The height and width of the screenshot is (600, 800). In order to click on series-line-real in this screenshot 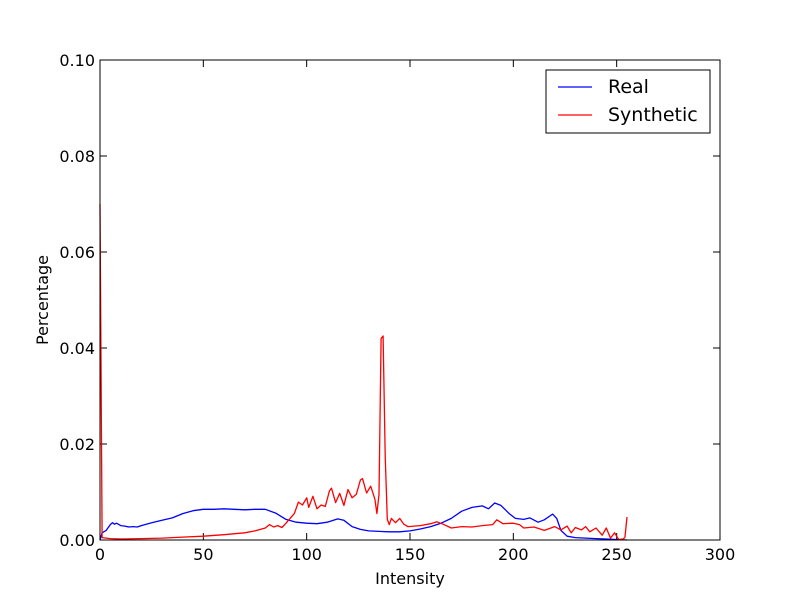, I will do `click(363, 521)`.